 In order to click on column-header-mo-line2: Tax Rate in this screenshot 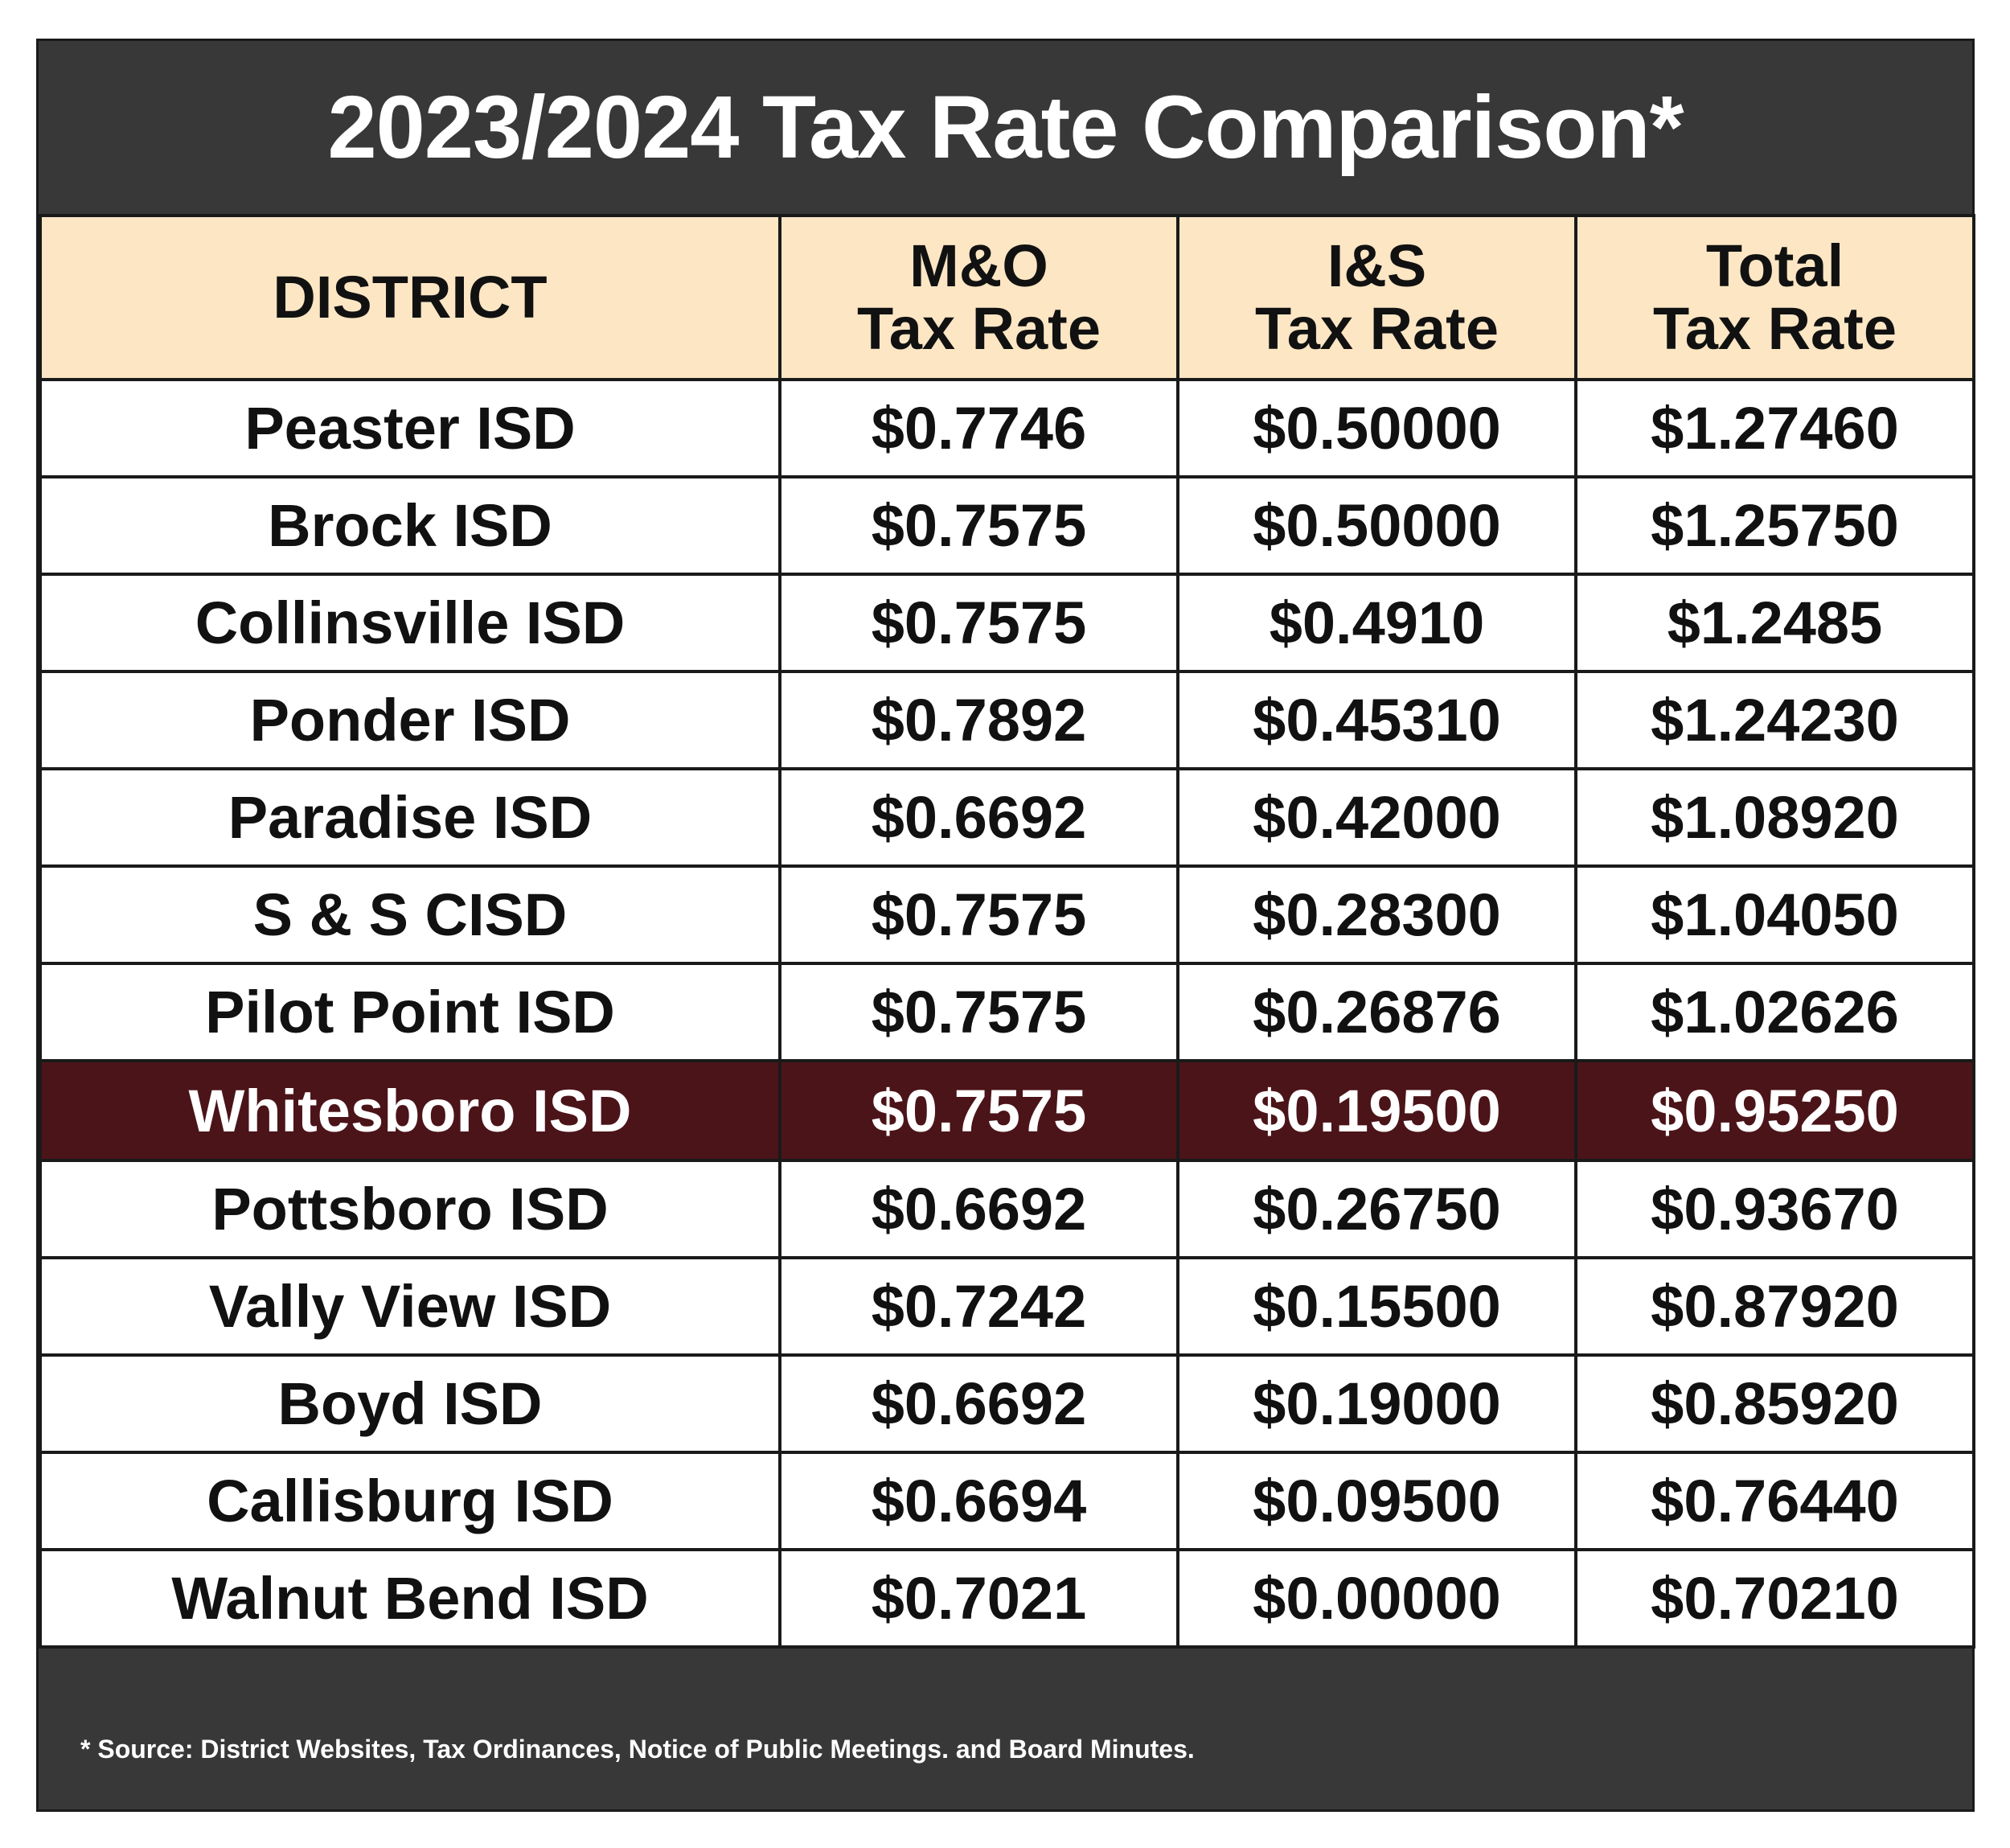, I will do `click(979, 328)`.